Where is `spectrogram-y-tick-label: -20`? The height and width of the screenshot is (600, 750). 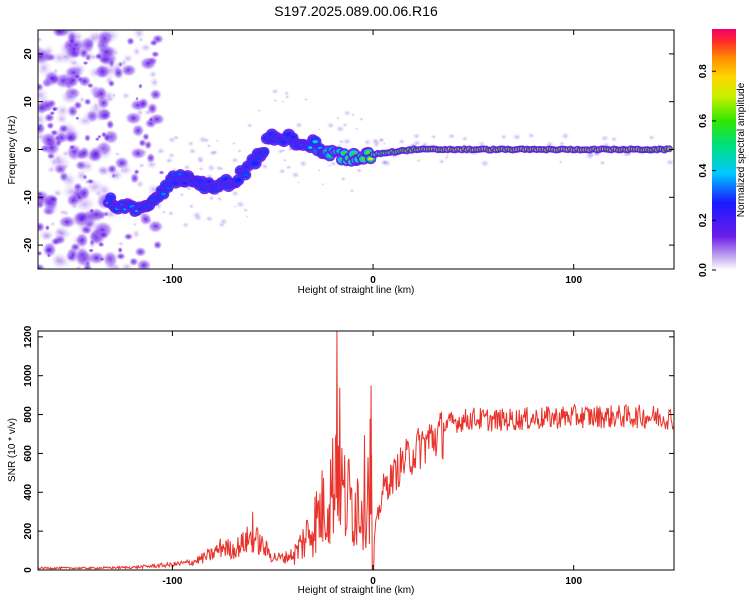 spectrogram-y-tick-label: -20 is located at coordinates (28, 244).